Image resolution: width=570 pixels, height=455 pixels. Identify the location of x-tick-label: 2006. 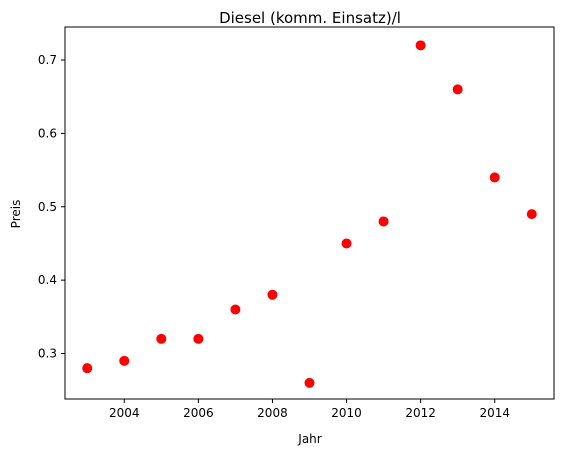
(198, 413).